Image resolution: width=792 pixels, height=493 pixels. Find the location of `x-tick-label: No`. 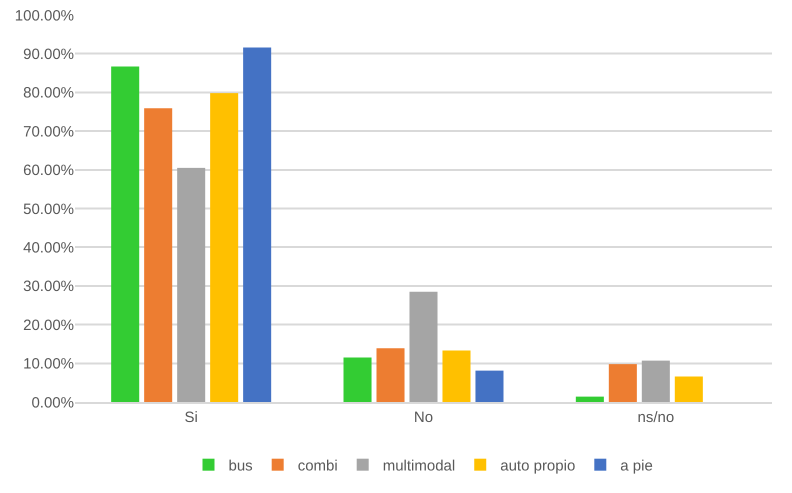

x-tick-label: No is located at coordinates (424, 417).